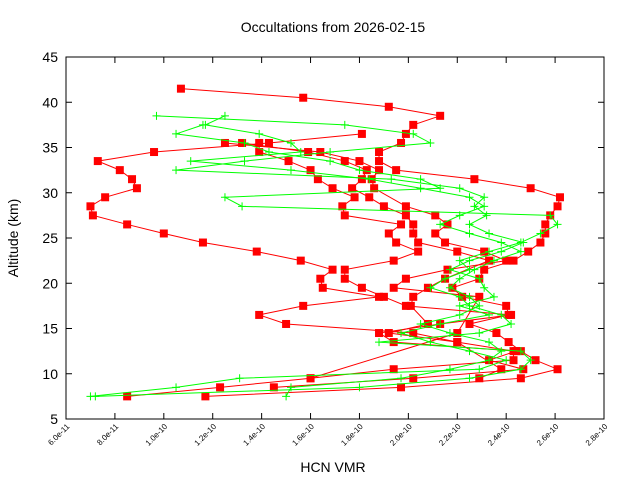 The image size is (640, 480). What do you see at coordinates (13, 238) in the screenshot?
I see `y-axis-label: Altitude (km)` at bounding box center [13, 238].